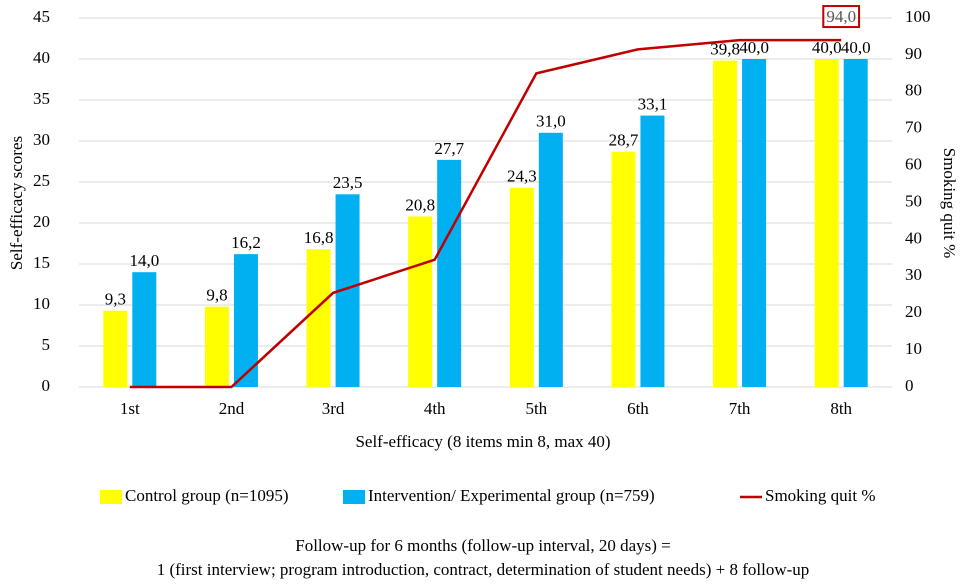 The width and height of the screenshot is (966, 585). Describe the element at coordinates (536, 408) in the screenshot. I see `x-tick-label: 5th` at that location.